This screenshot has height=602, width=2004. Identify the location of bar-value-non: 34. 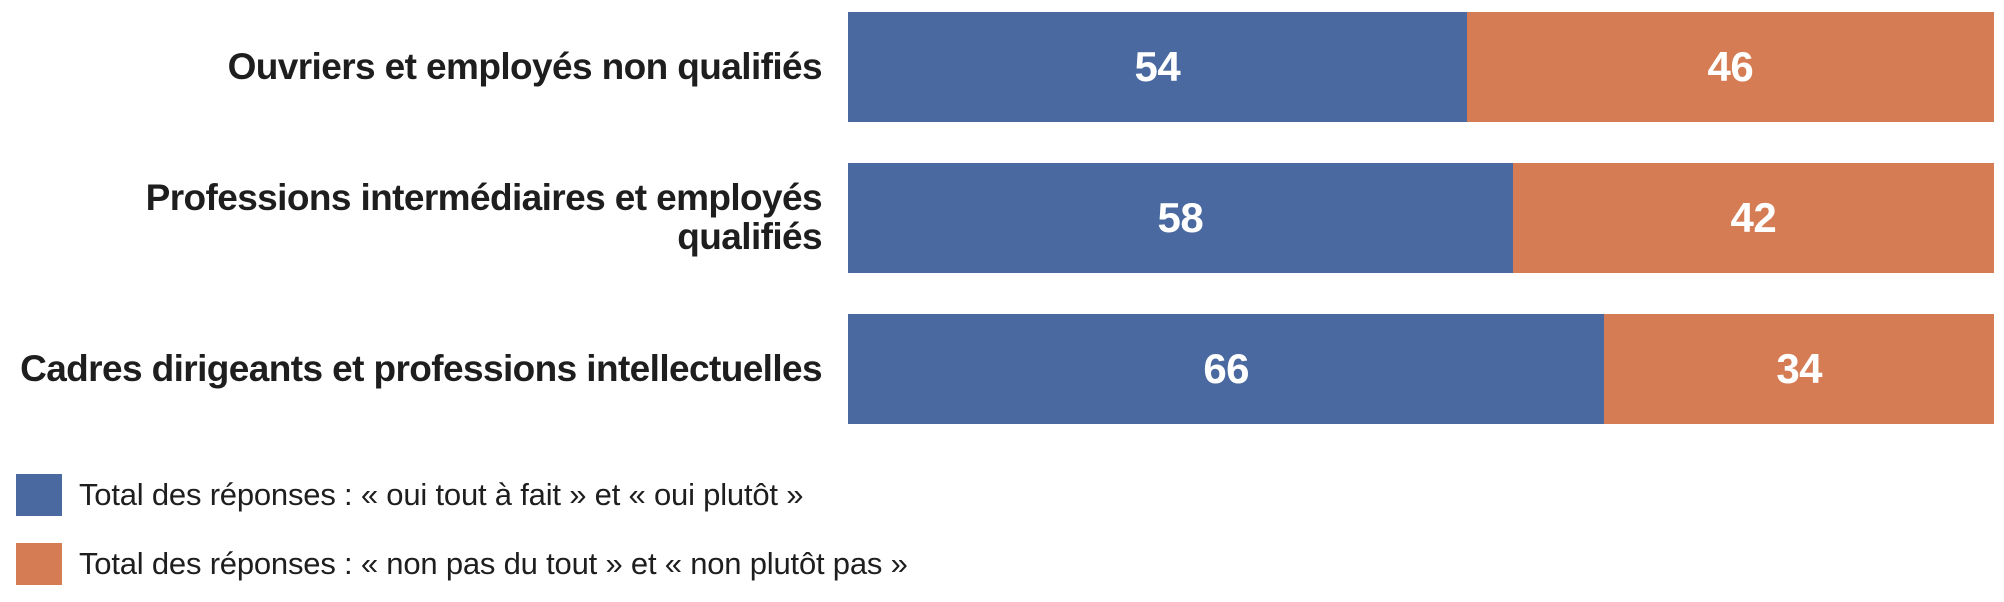
(1799, 368).